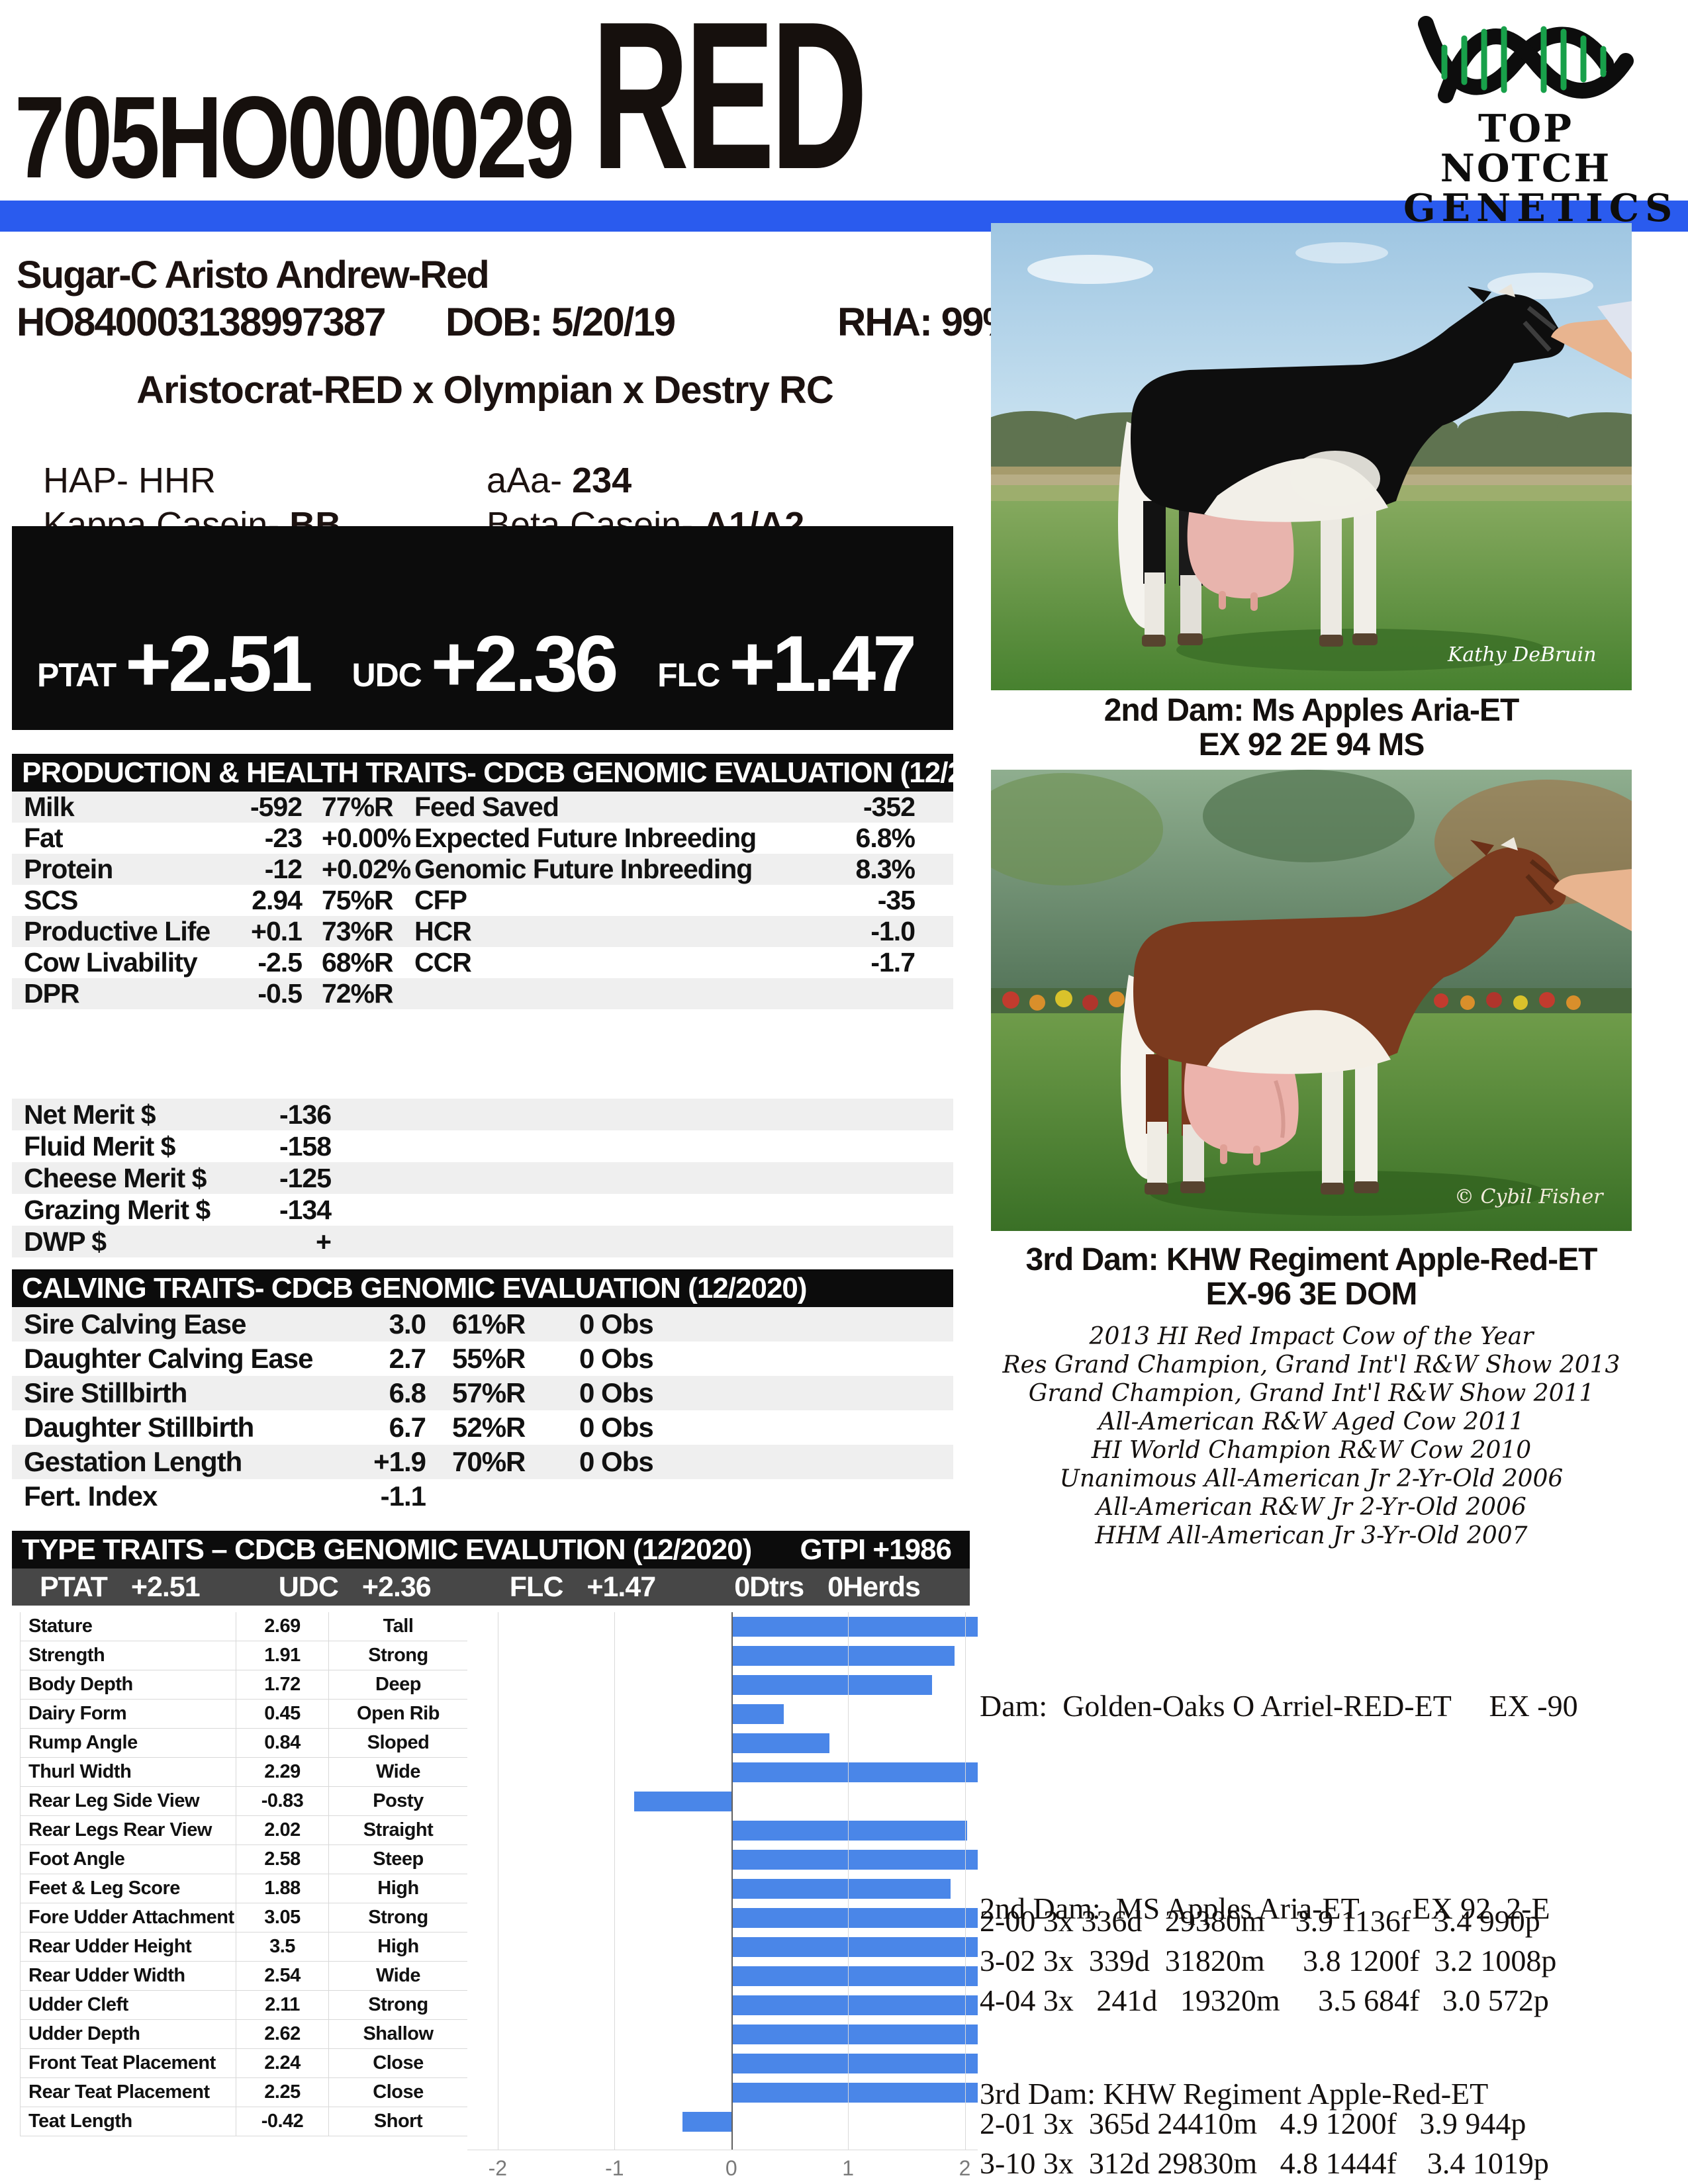  I want to click on production-row: Productive Life +0.1 73%R HCR -1.0, so click(482, 931).